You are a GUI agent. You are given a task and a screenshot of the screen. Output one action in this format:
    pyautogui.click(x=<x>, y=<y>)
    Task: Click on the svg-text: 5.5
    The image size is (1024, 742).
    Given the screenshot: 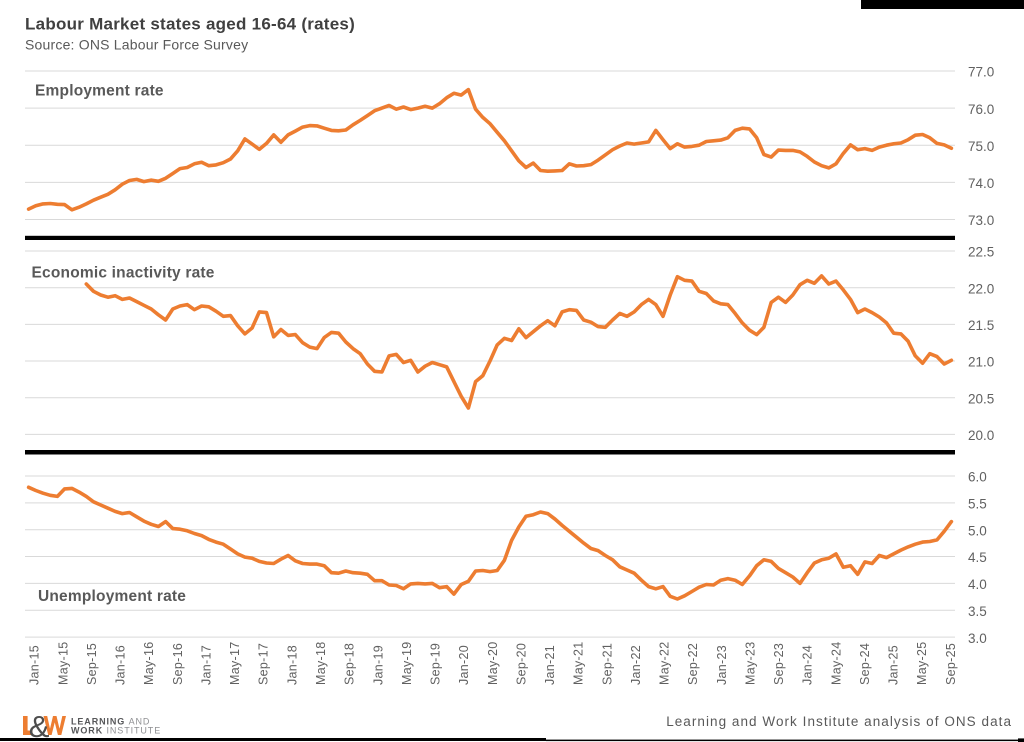 What is the action you would take?
    pyautogui.click(x=977, y=504)
    